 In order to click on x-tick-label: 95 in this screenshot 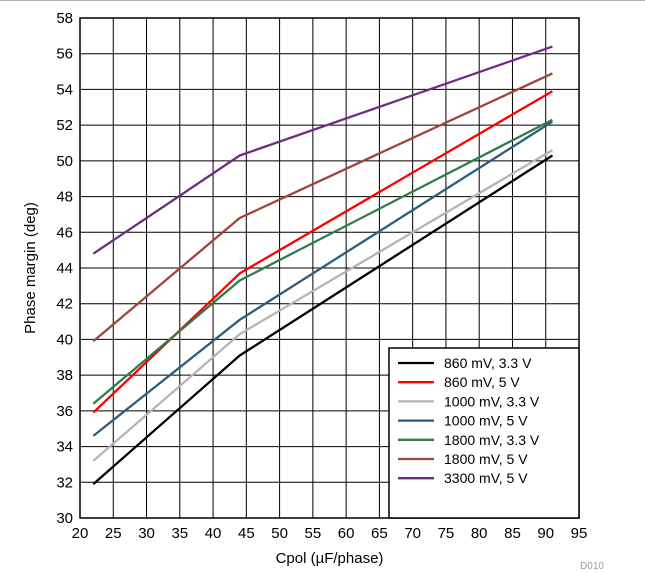, I will do `click(579, 533)`.